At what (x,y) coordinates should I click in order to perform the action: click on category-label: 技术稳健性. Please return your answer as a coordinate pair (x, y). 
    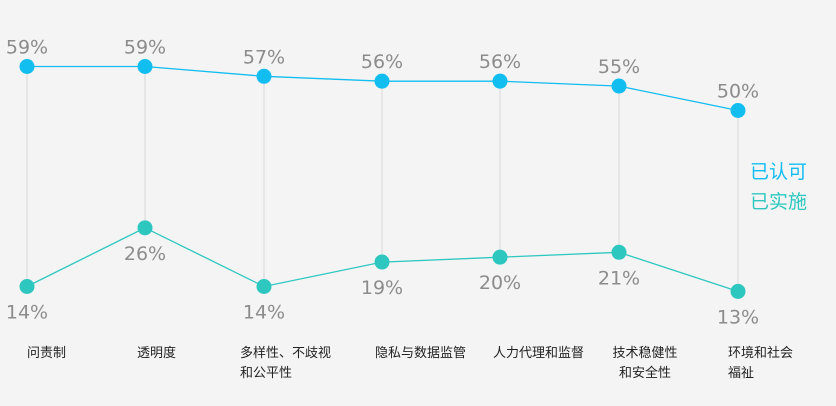
    Looking at the image, I should click on (644, 353).